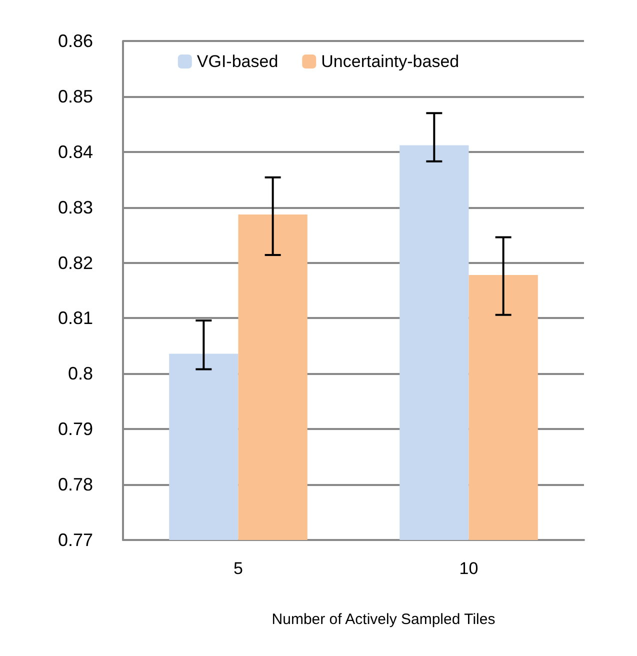  Describe the element at coordinates (75, 207) in the screenshot. I see `y-tick-label: 0.83` at that location.